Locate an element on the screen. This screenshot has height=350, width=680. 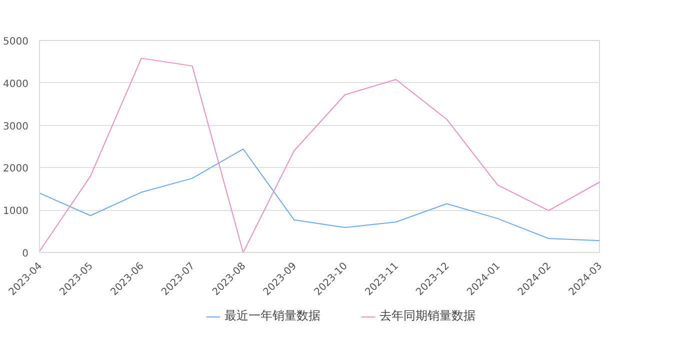
y-tick-label: 4000 is located at coordinates (16, 84).